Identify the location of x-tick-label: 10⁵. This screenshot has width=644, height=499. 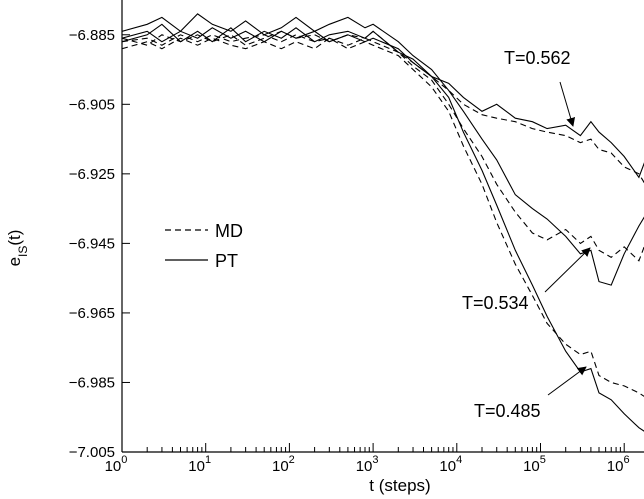
(534, 464).